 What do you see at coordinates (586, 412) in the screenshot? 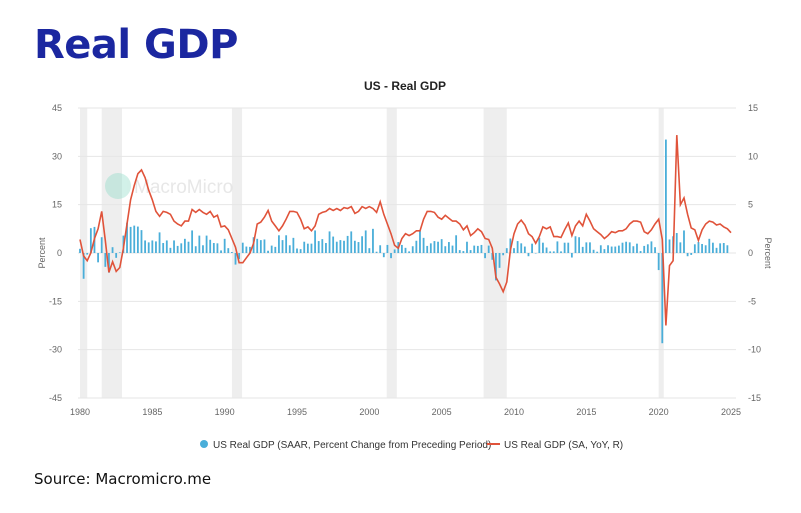
I see `x-tick: 2015` at bounding box center [586, 412].